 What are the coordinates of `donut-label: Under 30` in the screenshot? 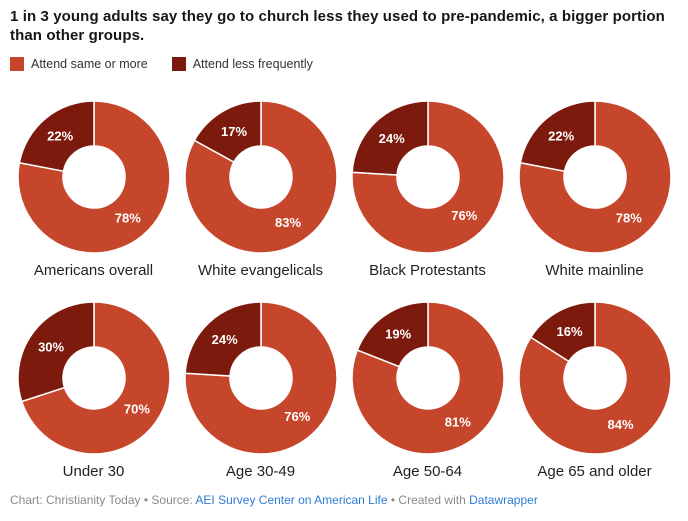 It's located at (93, 472).